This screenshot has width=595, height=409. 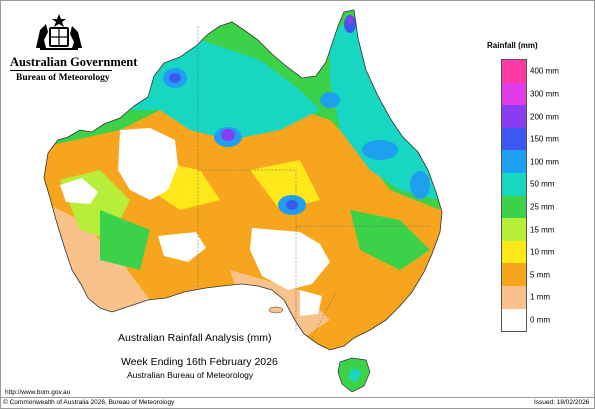 What do you see at coordinates (190, 375) in the screenshot?
I see `map-source: Australian Bureau of Meteorology` at bounding box center [190, 375].